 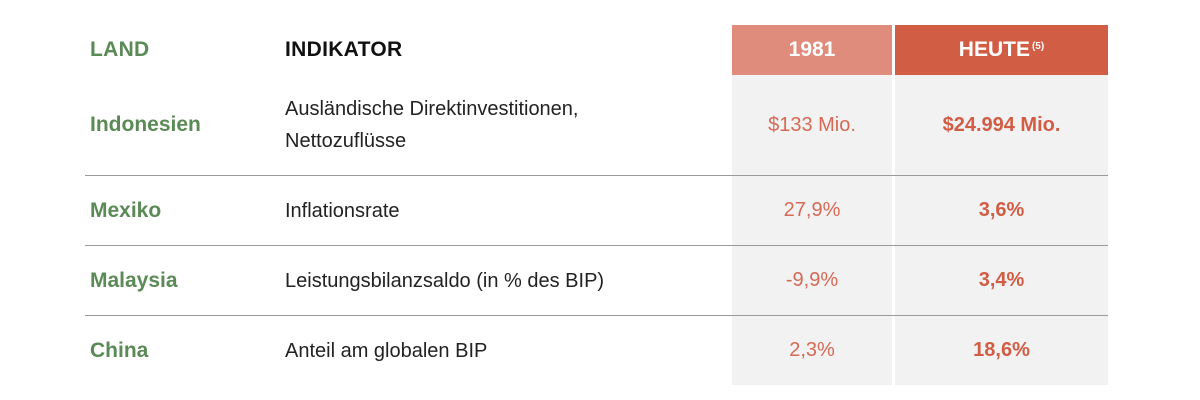 I want to click on row-heute-cell: 18,6%, so click(x=1001, y=350).